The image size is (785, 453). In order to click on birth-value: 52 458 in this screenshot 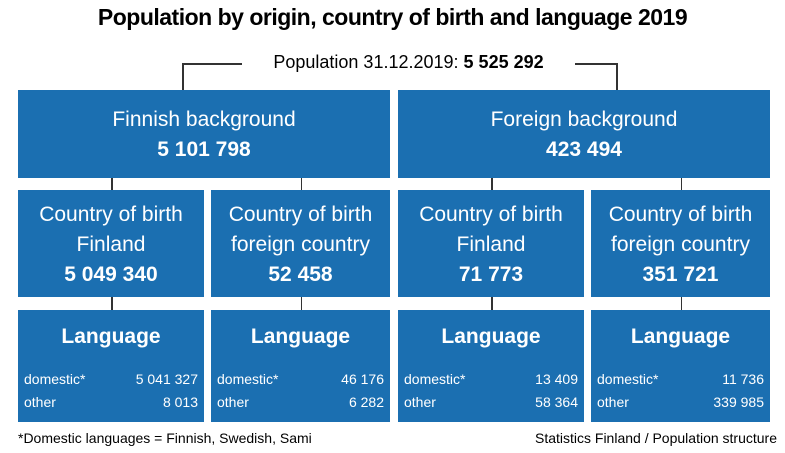, I will do `click(300, 274)`.